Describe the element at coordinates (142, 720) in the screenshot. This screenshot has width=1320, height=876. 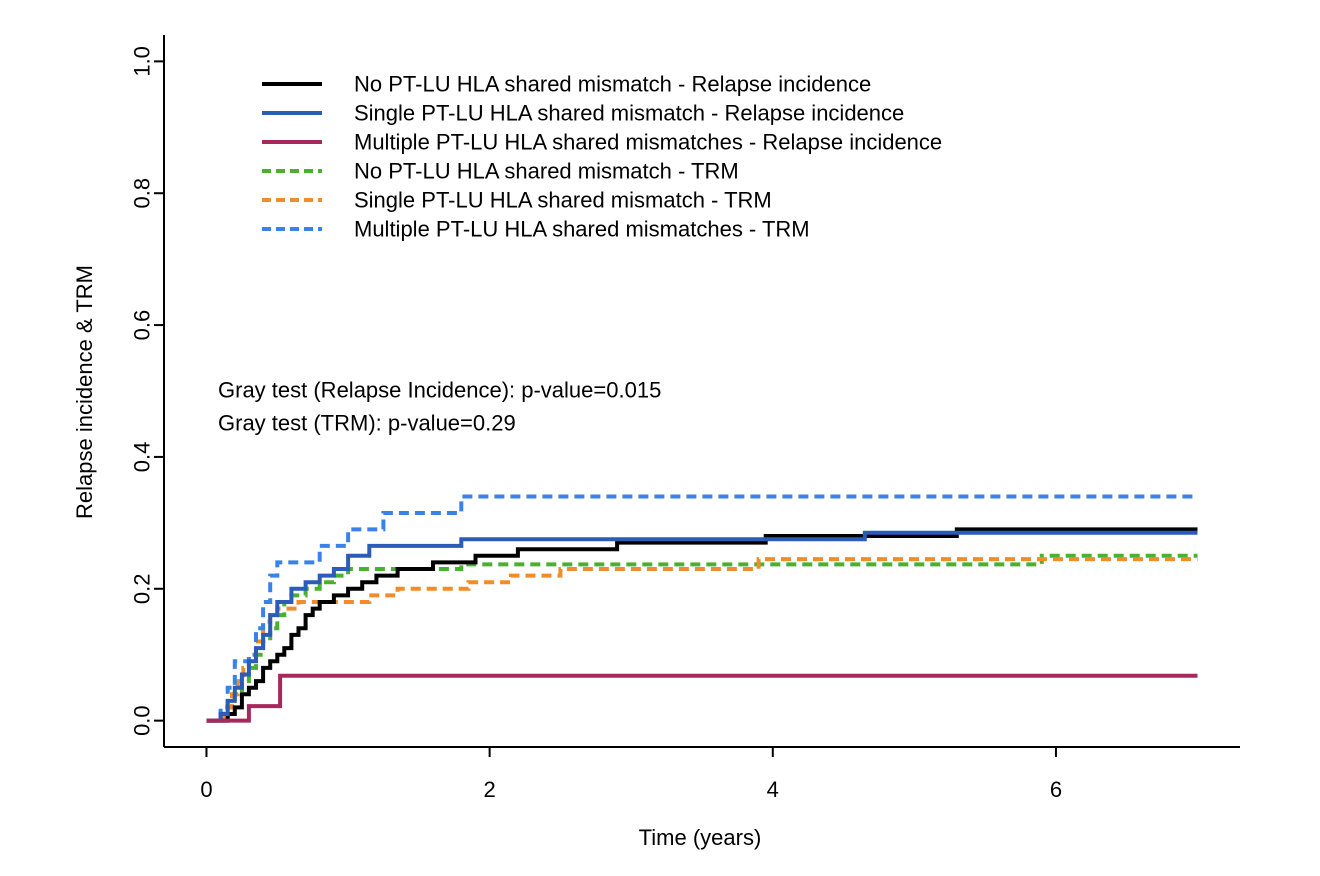
I see `y-tick-label: 0.0` at that location.